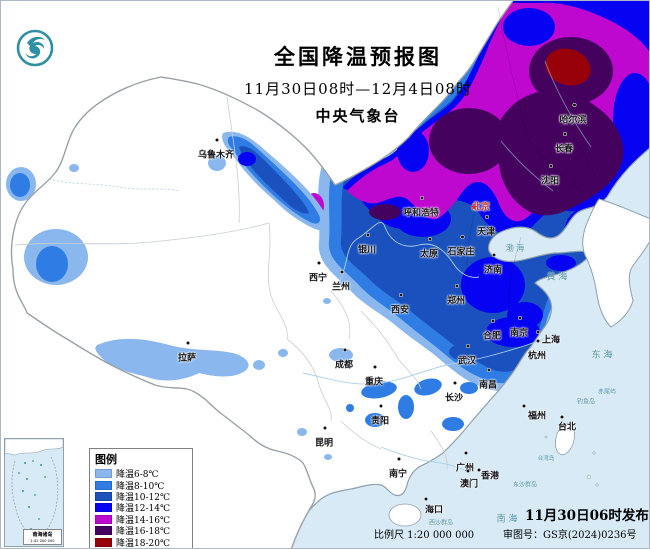 Image resolution: width=650 pixels, height=549 pixels. What do you see at coordinates (143, 520) in the screenshot?
I see `legend-label: 降温14-16℃` at bounding box center [143, 520].